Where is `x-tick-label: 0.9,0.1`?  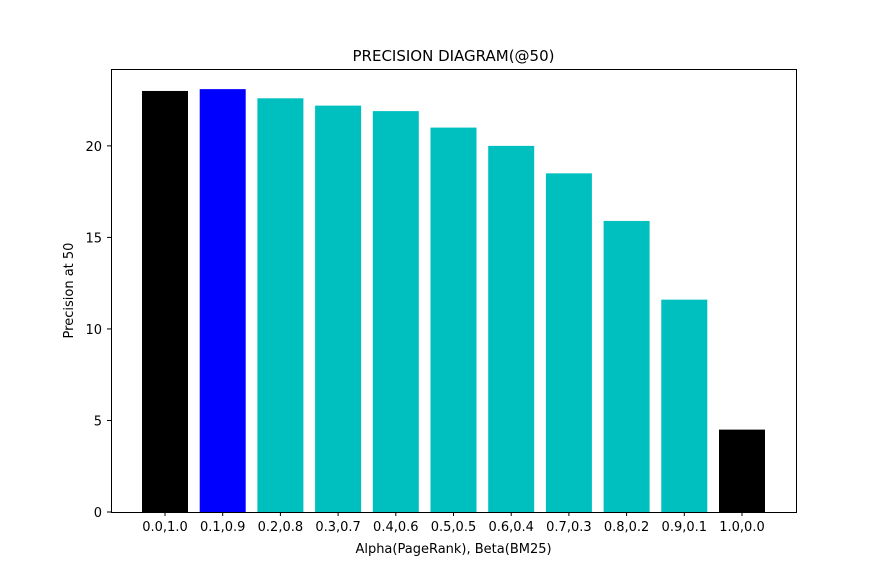
x-tick-label: 0.9,0.1 is located at coordinates (684, 527).